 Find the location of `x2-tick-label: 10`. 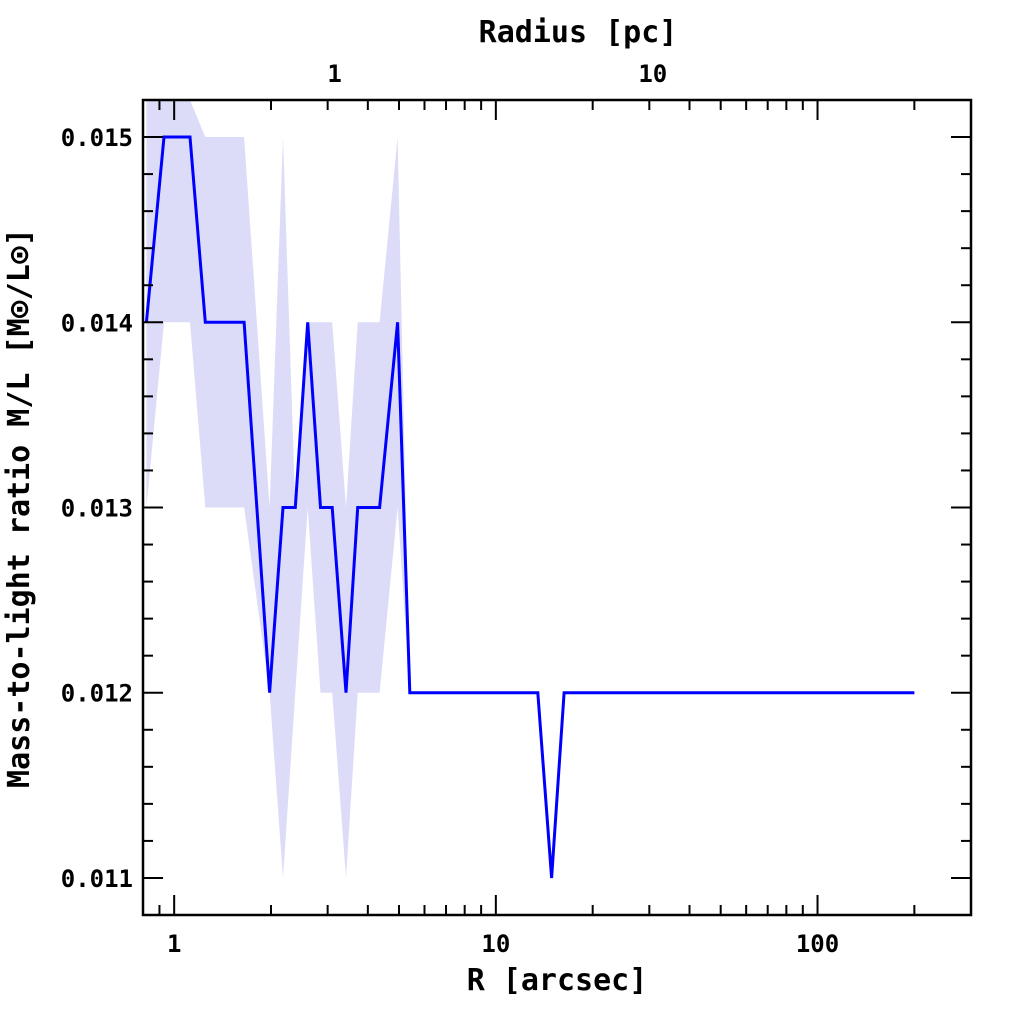

x2-tick-label: 10 is located at coordinates (652, 74).